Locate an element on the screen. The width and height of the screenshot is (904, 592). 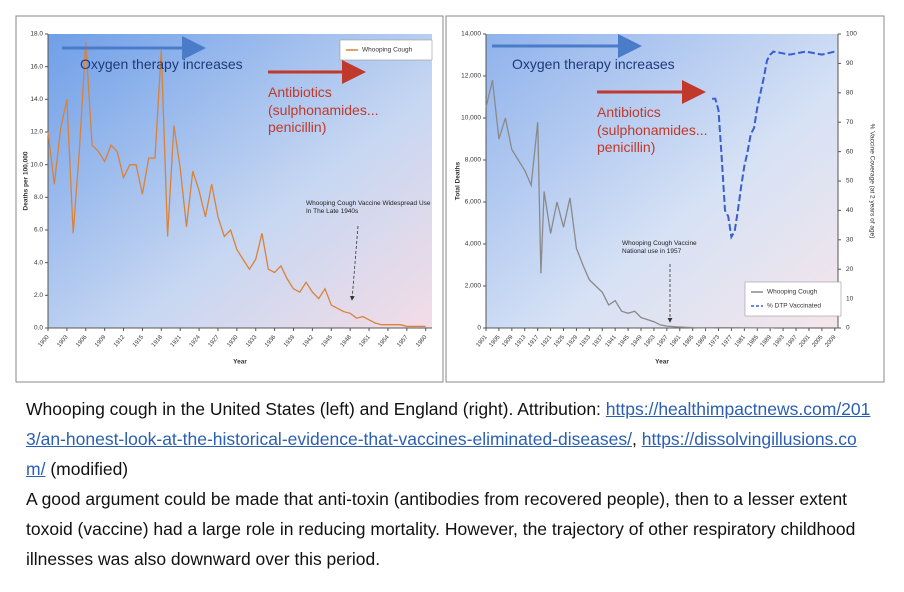
y-tick-label: 8,000 is located at coordinates (473, 160).